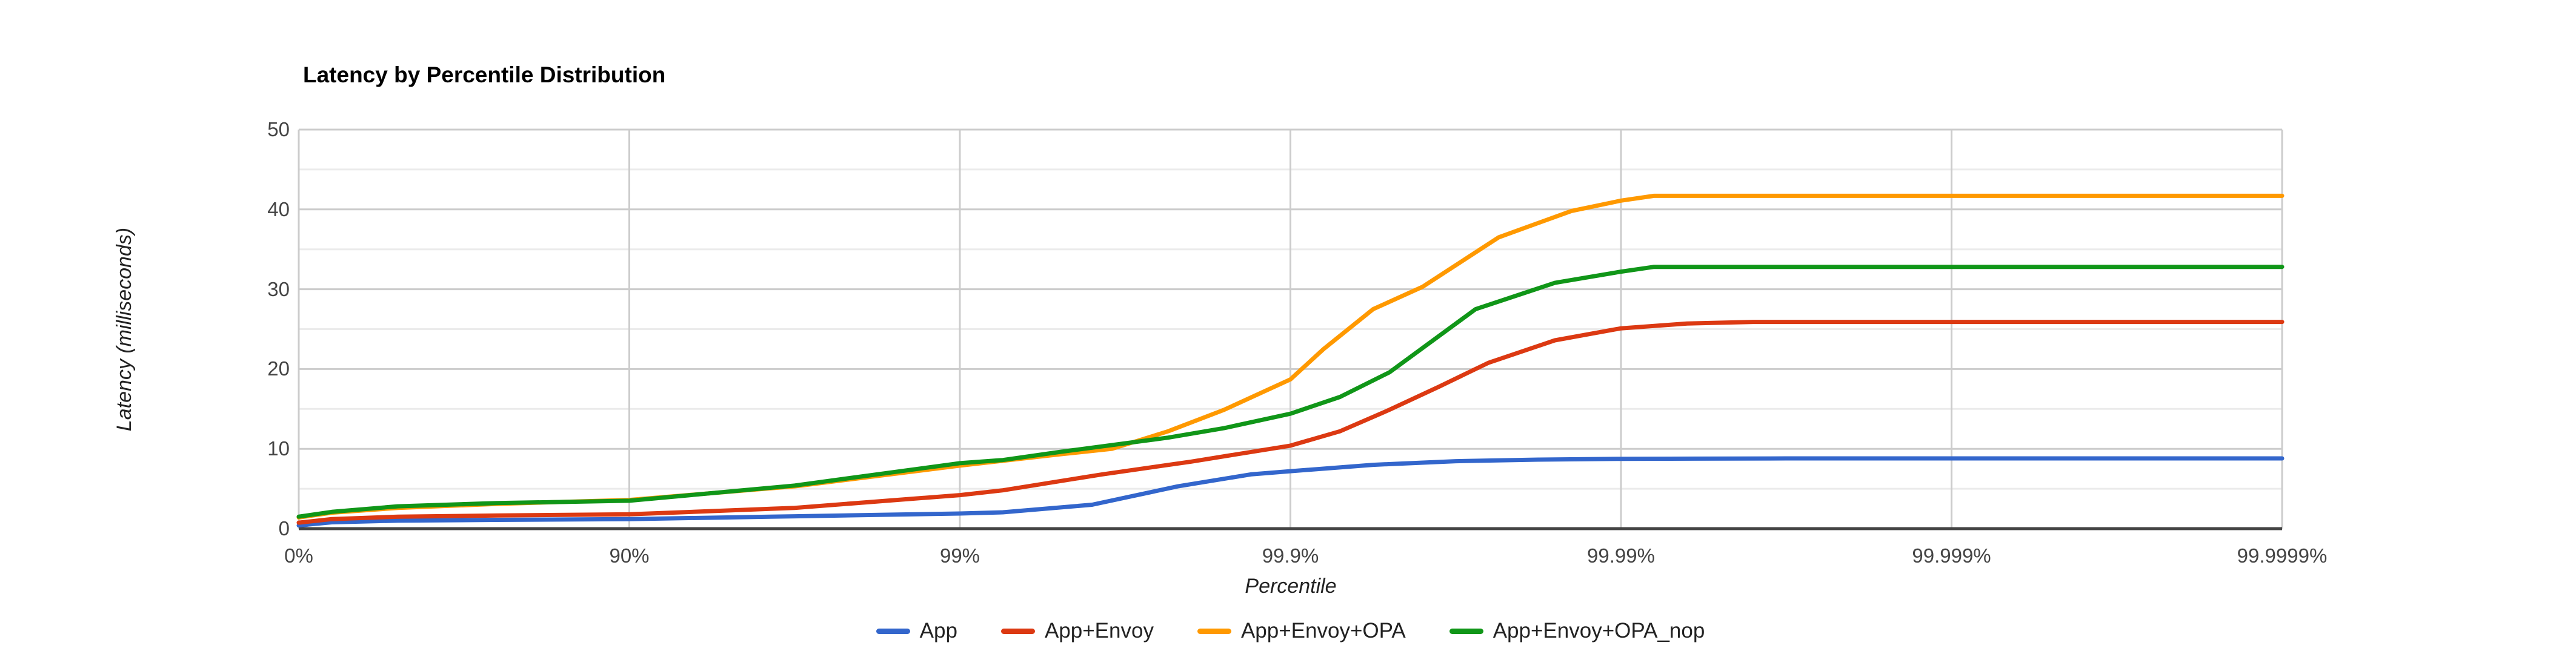 This screenshot has width=2576, height=654. I want to click on x-tick-label-99.99pct: 99.99%, so click(1621, 555).